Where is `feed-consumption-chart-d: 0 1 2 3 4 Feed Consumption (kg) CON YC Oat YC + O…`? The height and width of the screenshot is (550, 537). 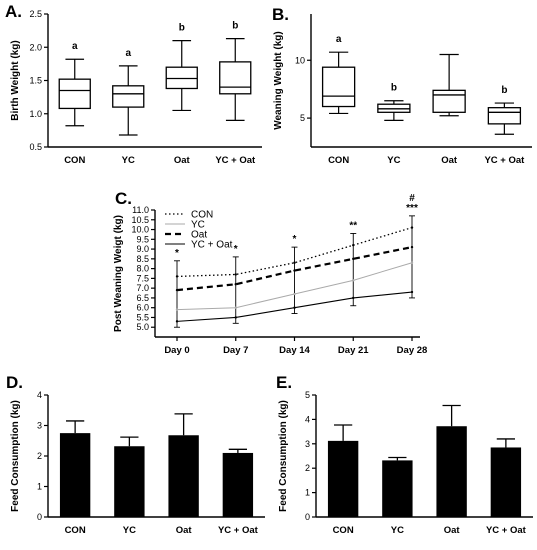
feed-consumption-chart-d: 0 1 2 3 4 Feed Consumption (kg) CON YC Oat YC + O… is located at coordinates (137, 463).